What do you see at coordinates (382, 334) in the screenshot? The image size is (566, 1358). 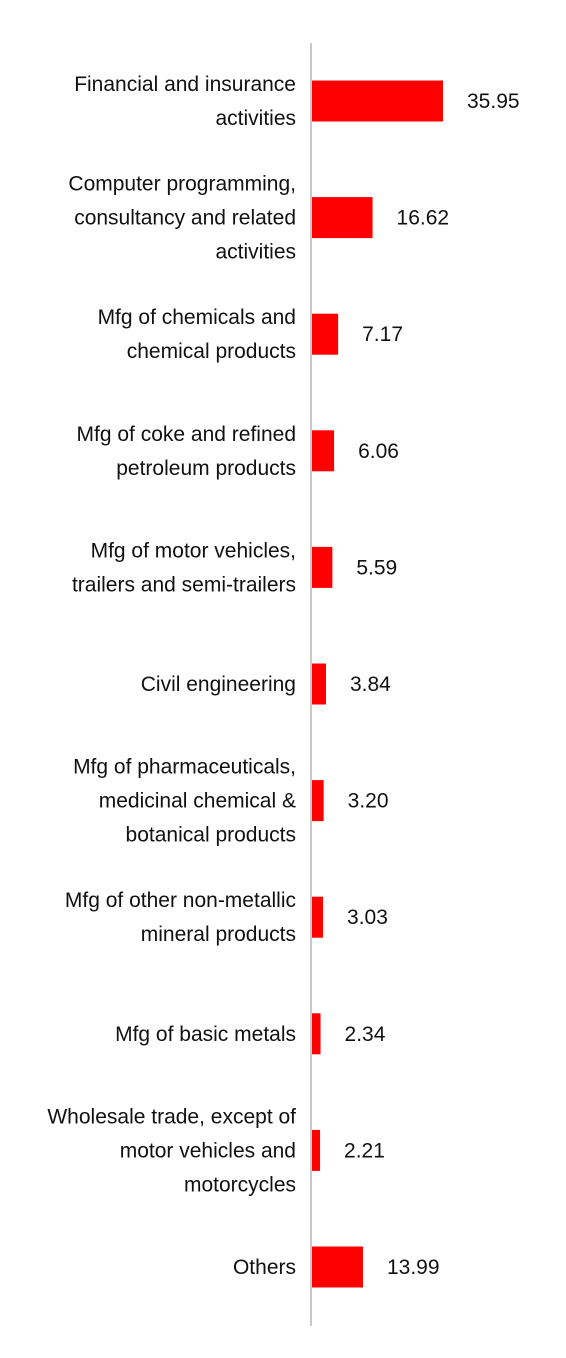 I see `value-label: 7.17` at bounding box center [382, 334].